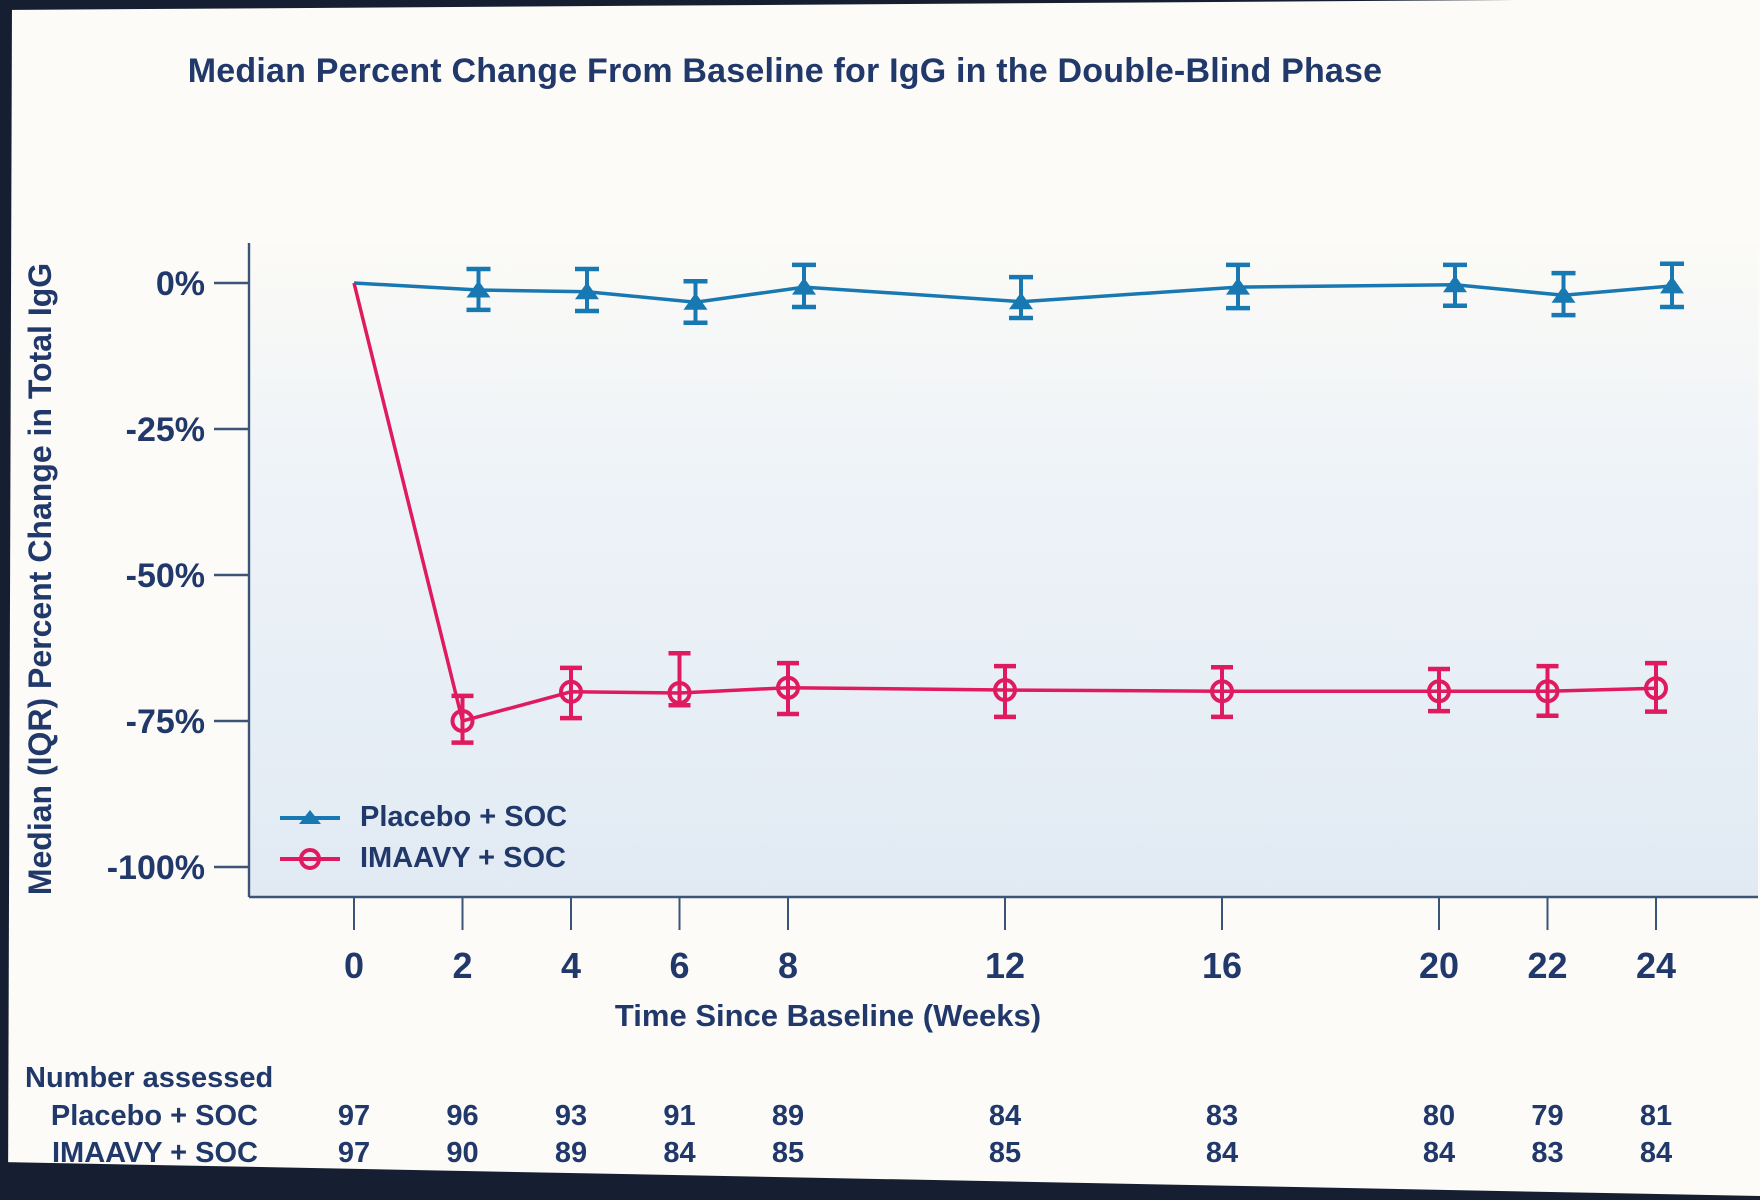  Describe the element at coordinates (463, 858) in the screenshot. I see `legend-label-imaavy: IMAAVY + SOC` at that location.